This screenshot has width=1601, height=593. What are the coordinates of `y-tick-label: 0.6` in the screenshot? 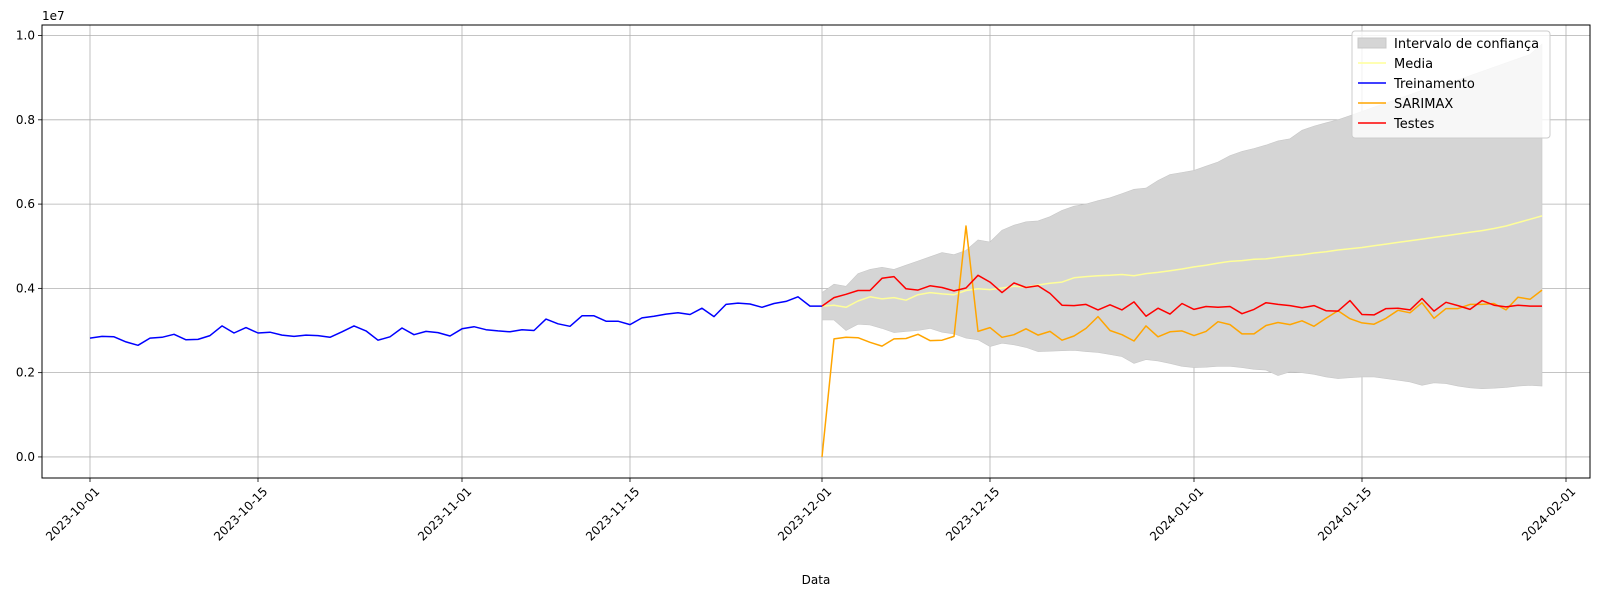 It's located at (25, 204).